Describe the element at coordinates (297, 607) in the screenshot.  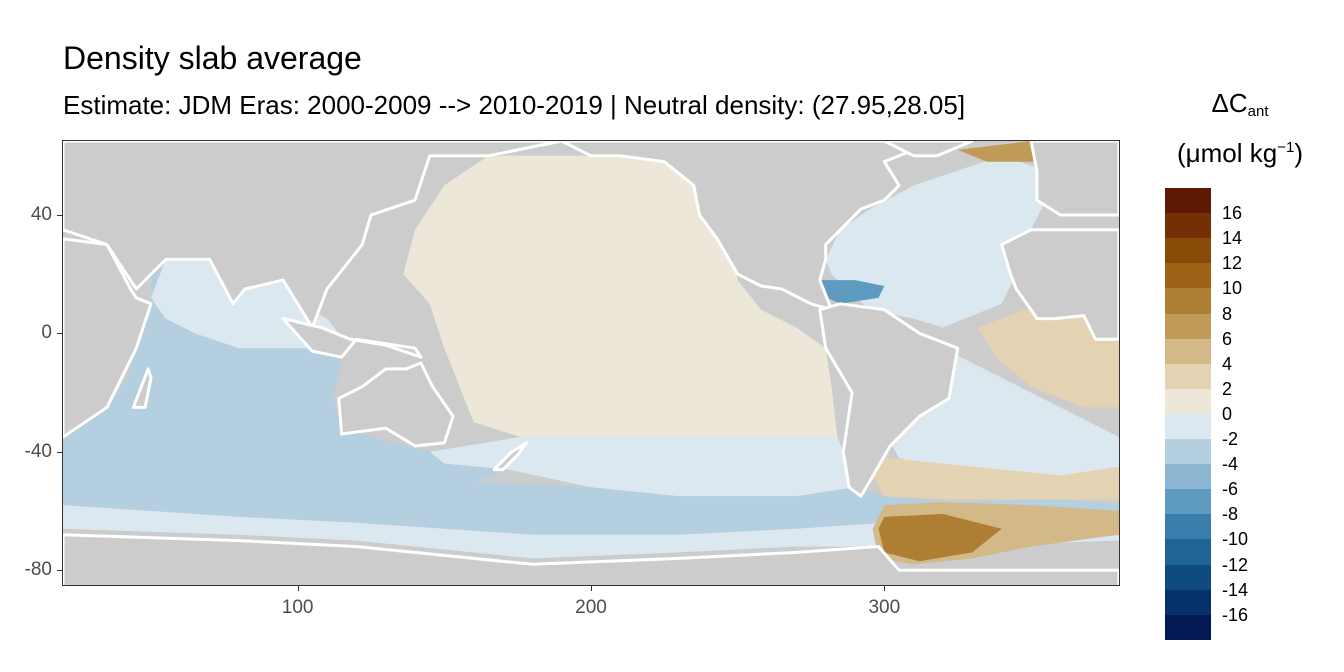
I see `x-tick-label: 100` at that location.